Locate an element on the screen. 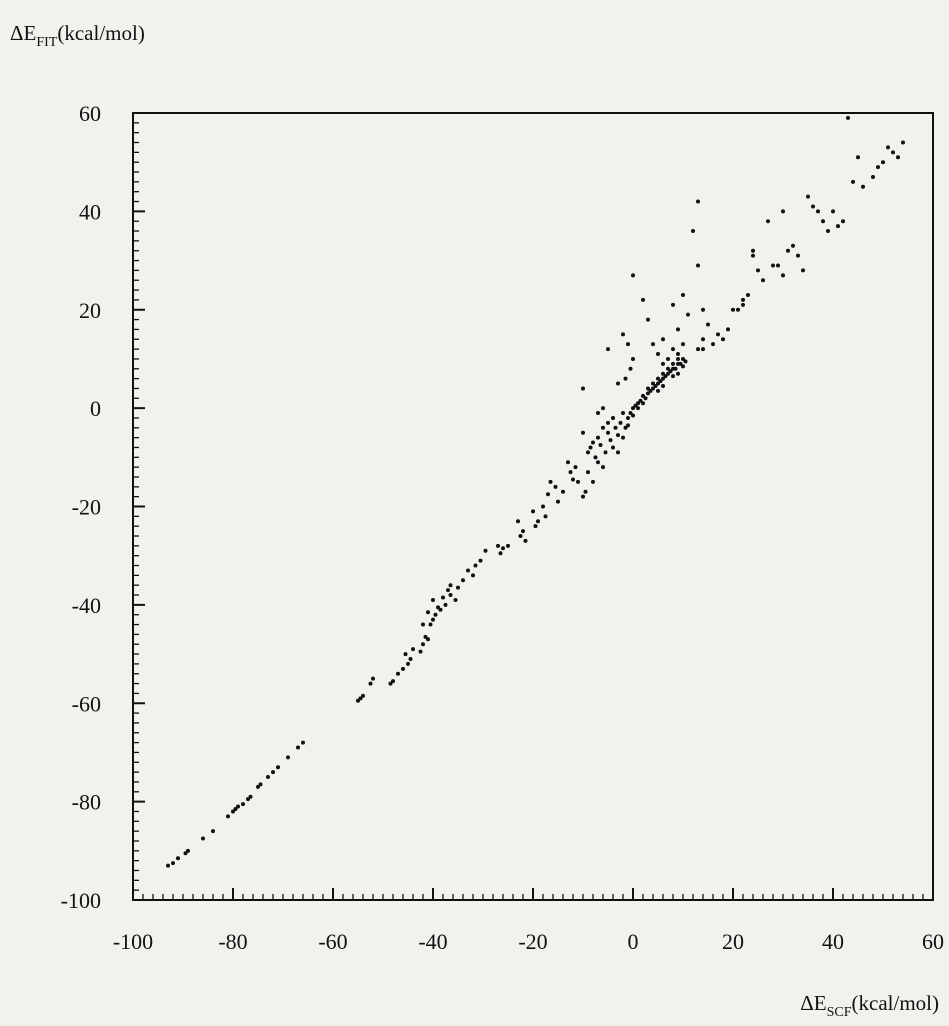 The width and height of the screenshot is (949, 1026). x-tick-label: 20 is located at coordinates (733, 941).